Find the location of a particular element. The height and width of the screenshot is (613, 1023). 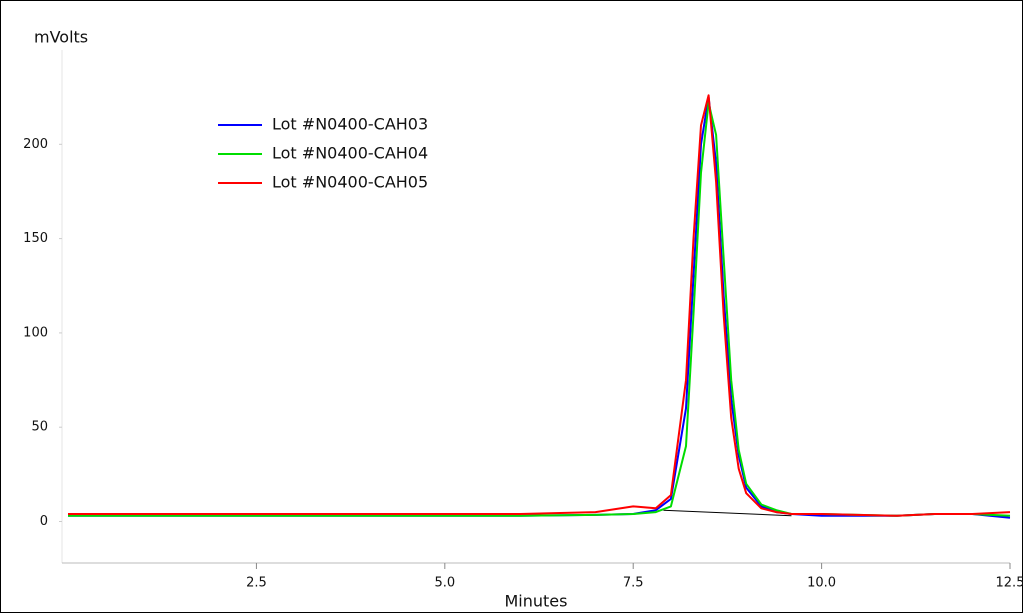

legend-label: Lot #N0400-CAH05 is located at coordinates (350, 182).